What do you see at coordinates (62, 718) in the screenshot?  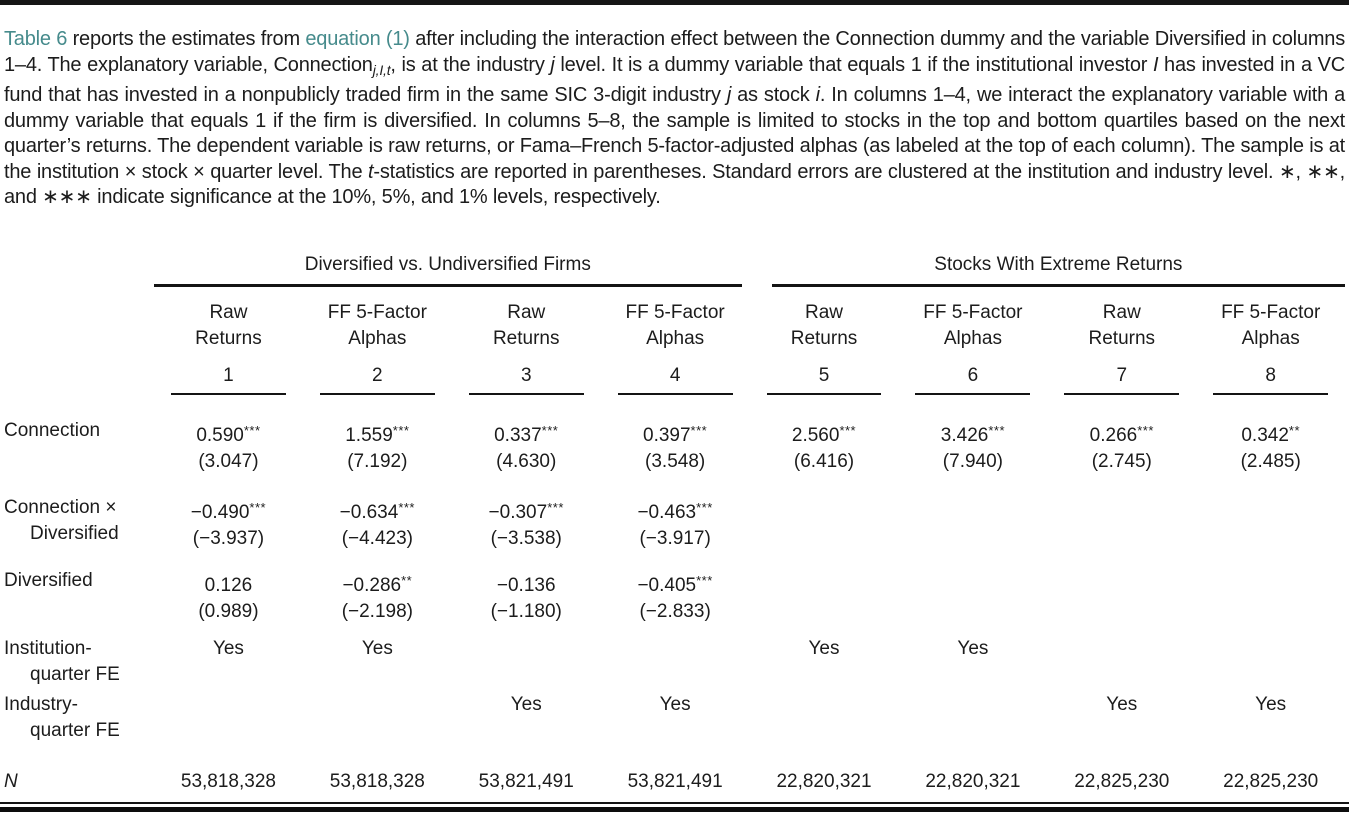 I see `row-label: Industry-quarter FE` at bounding box center [62, 718].